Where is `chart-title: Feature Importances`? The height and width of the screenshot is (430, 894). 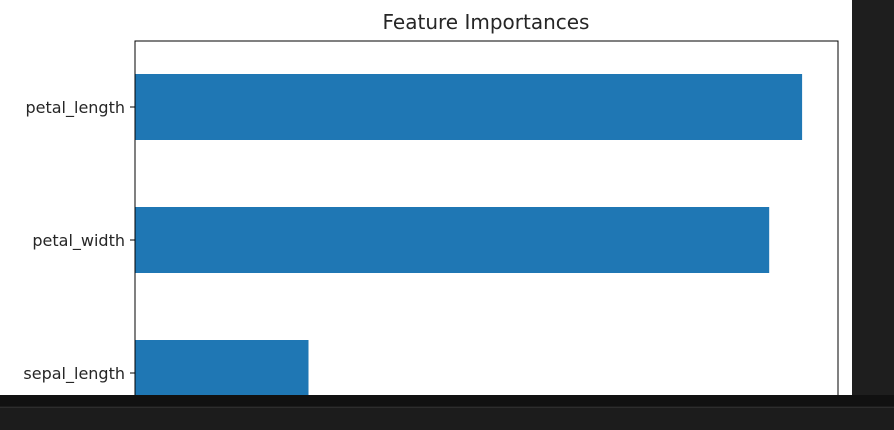
chart-title: Feature Importances is located at coordinates (486, 22).